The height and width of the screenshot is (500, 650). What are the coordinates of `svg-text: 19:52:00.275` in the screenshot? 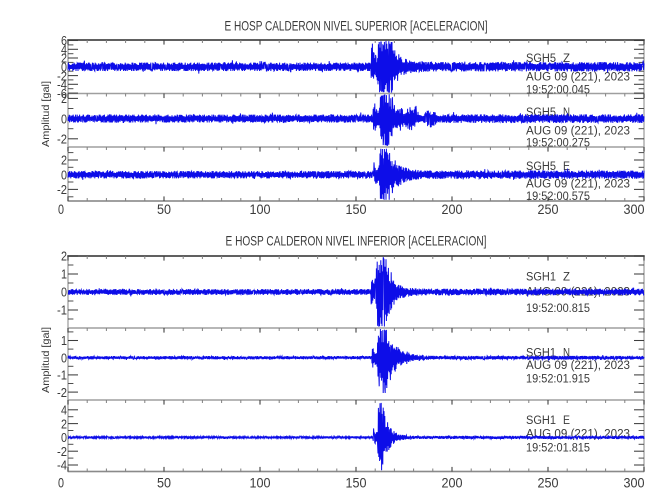 It's located at (558, 143).